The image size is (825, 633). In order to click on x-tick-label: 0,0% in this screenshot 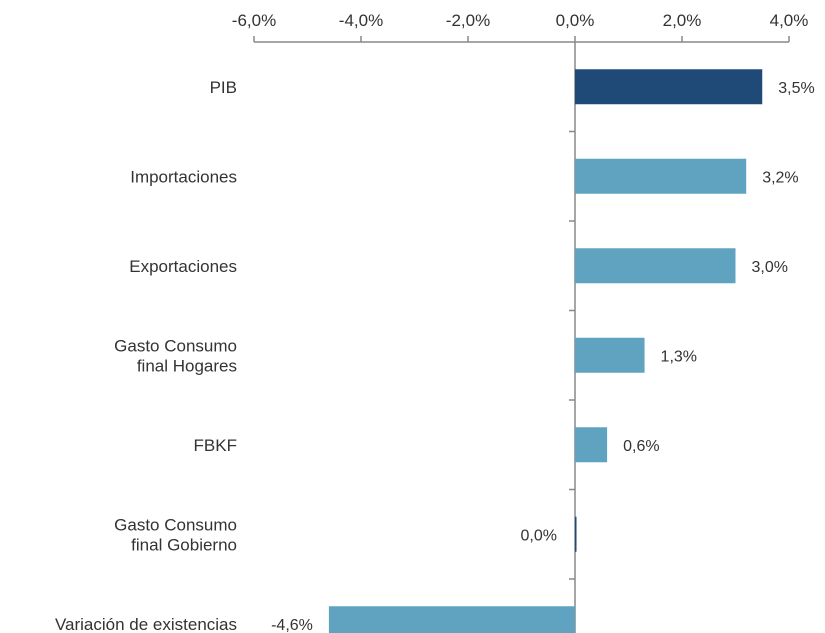, I will do `click(575, 20)`.